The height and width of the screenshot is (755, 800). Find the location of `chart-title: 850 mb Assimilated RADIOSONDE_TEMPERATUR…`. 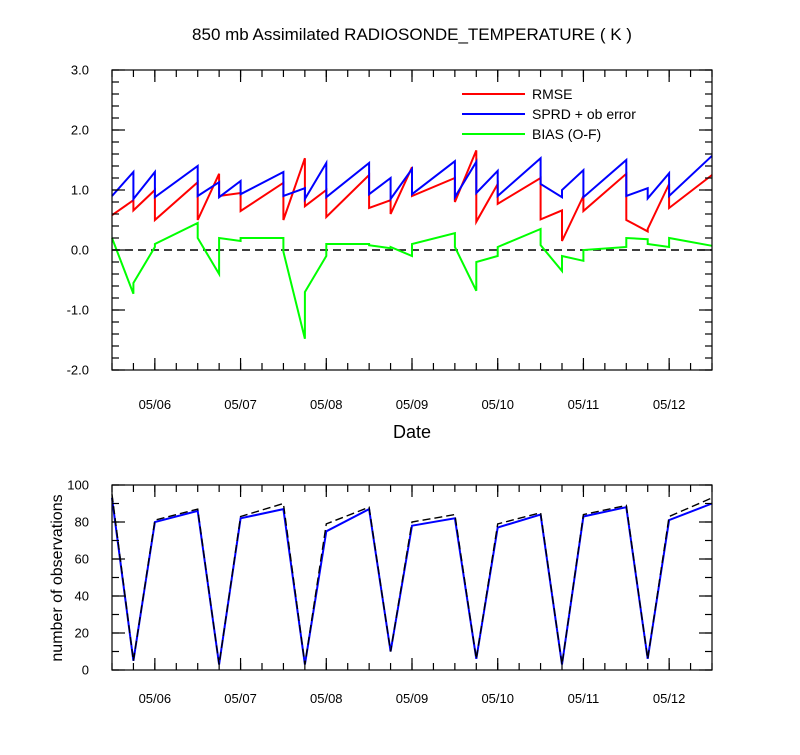

chart-title: 850 mb Assimilated RADIOSONDE_TEMPERATUR… is located at coordinates (412, 34).